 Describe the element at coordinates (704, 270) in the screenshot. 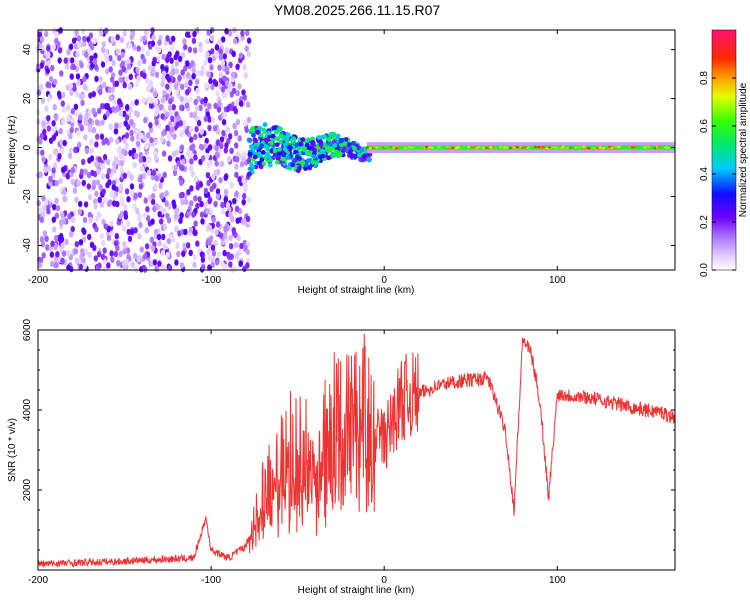

I see `colorbar-tick-label: 0.0` at that location.